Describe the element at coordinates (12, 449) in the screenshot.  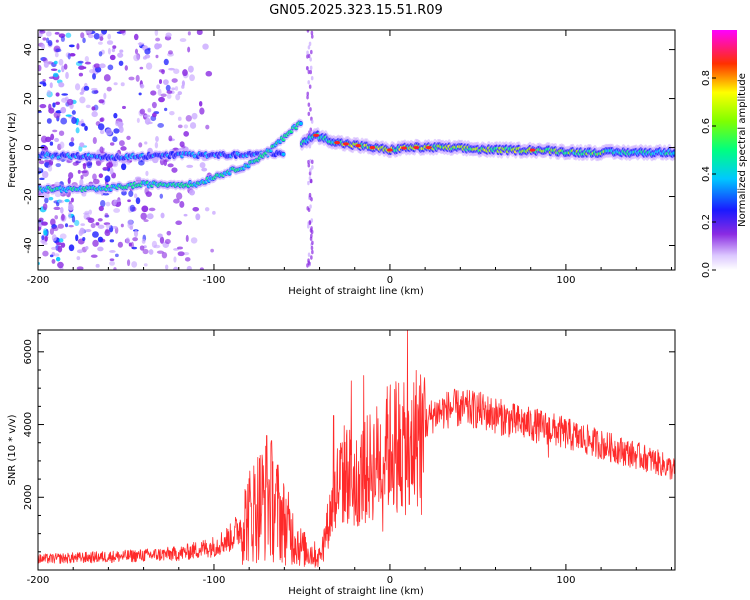
I see `snr-ylabel: SNR (10 * v/v)` at that location.